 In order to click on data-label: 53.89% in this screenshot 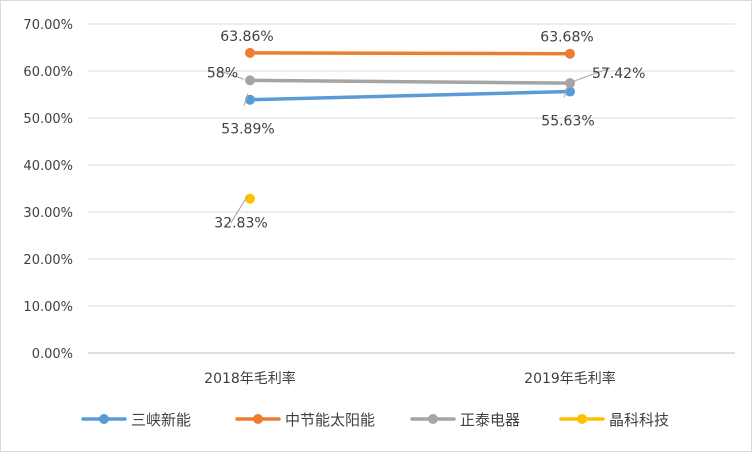, I will do `click(247, 130)`.